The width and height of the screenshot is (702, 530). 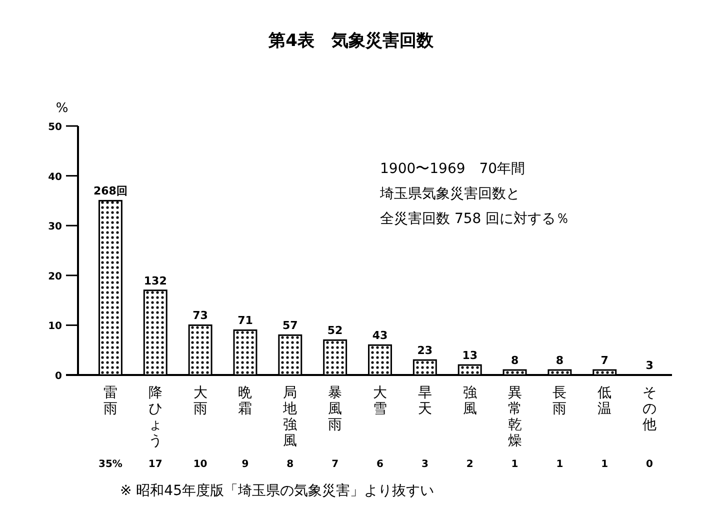 What do you see at coordinates (351, 41) in the screenshot?
I see `chart-title: 第4表 気象災害回数` at bounding box center [351, 41].